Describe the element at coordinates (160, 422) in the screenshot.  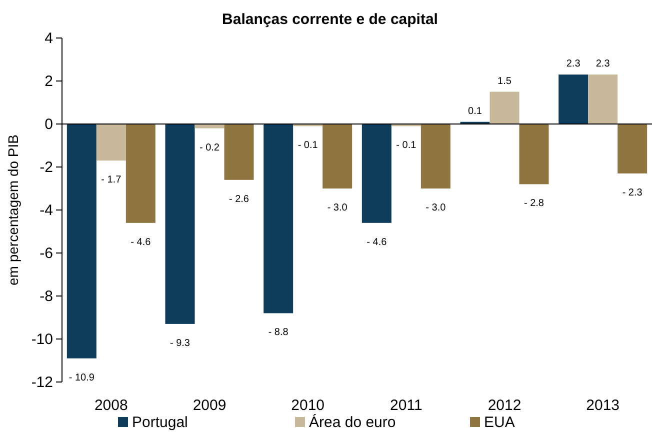
I see `legend-label: Portugal` at that location.